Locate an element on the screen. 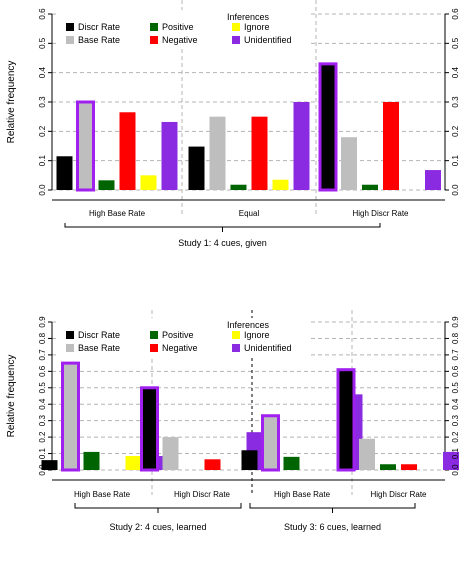 This screenshot has width=474, height=561. legend-label: Unidentified is located at coordinates (268, 40).